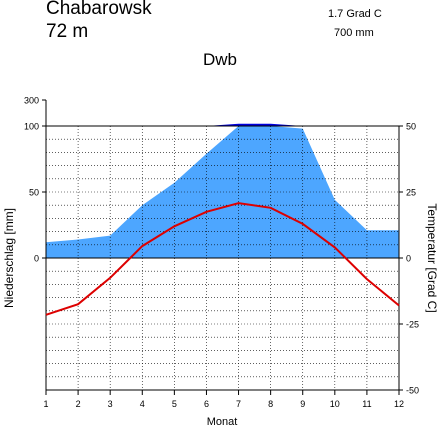  Describe the element at coordinates (206, 404) in the screenshot. I see `x-tick-label: 6` at that location.